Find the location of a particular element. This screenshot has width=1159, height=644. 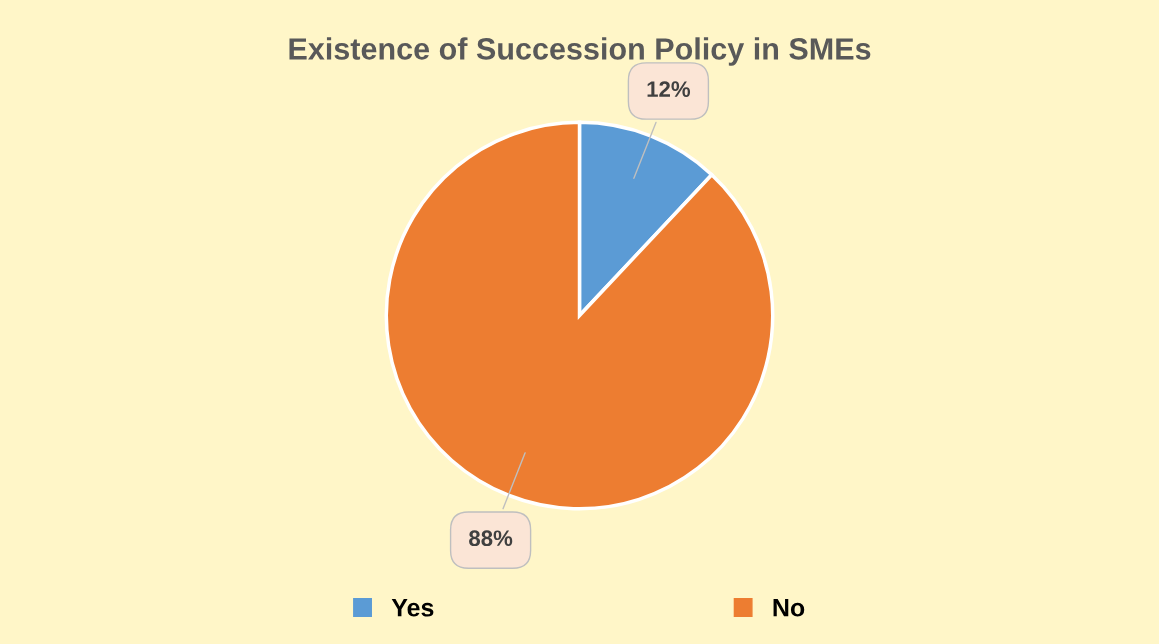

chart-title: Existence of Succession Policy in SMEs is located at coordinates (580, 51).